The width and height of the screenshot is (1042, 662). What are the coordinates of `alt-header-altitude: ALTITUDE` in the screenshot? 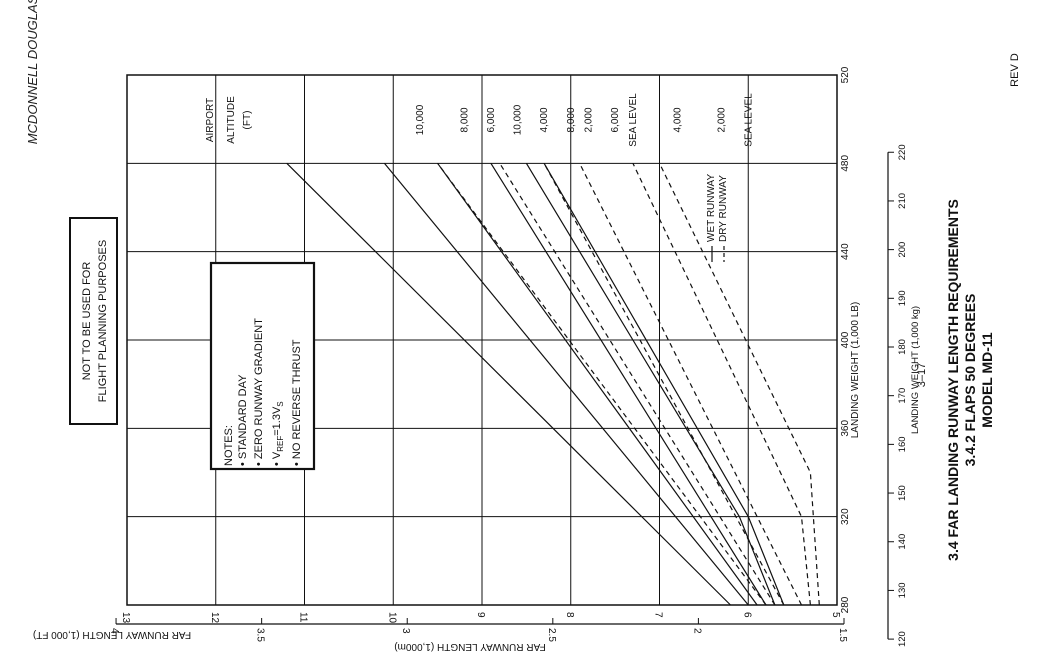 It's located at (231, 120).